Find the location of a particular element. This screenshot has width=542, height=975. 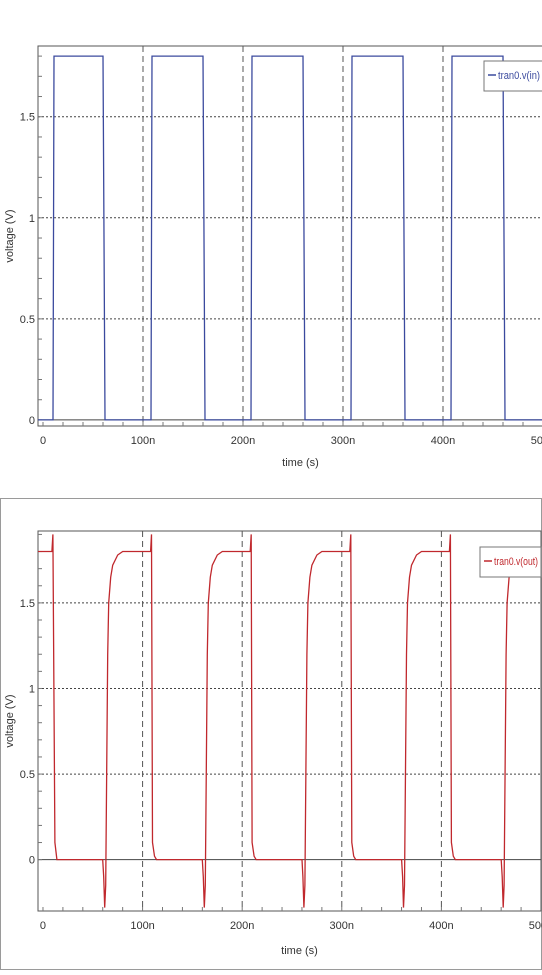

legend-label: tran0.v(out) is located at coordinates (516, 562).